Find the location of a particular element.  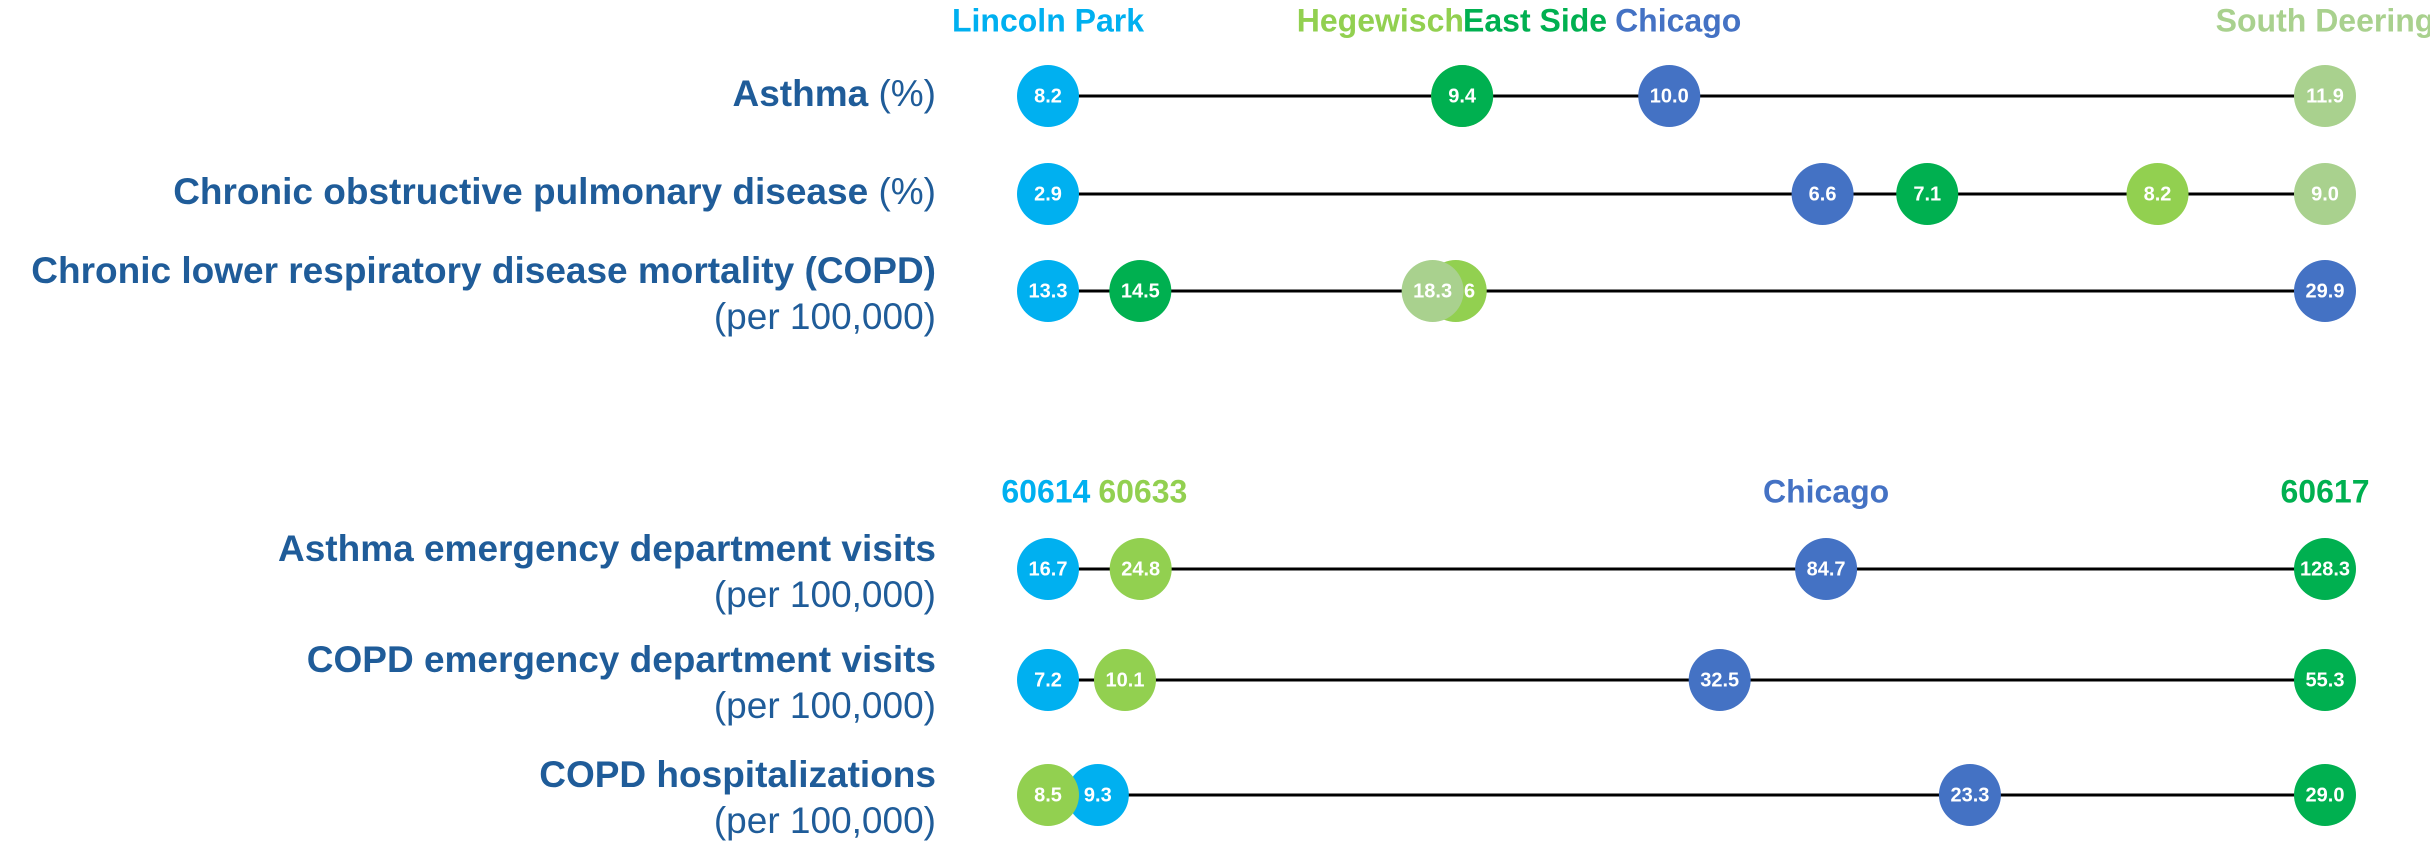

legend-label: South Deering is located at coordinates (2323, 20).